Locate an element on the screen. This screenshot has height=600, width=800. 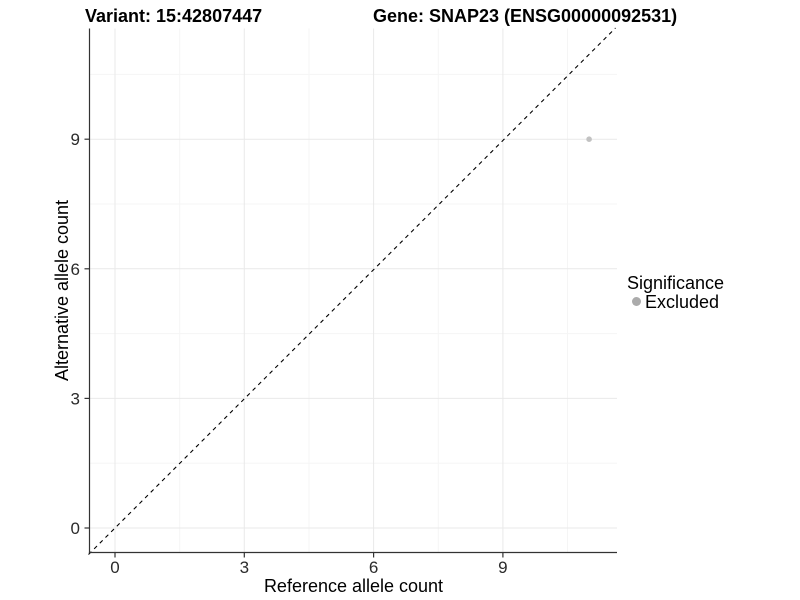
legend: Significance Excluded is located at coordinates (675, 292).